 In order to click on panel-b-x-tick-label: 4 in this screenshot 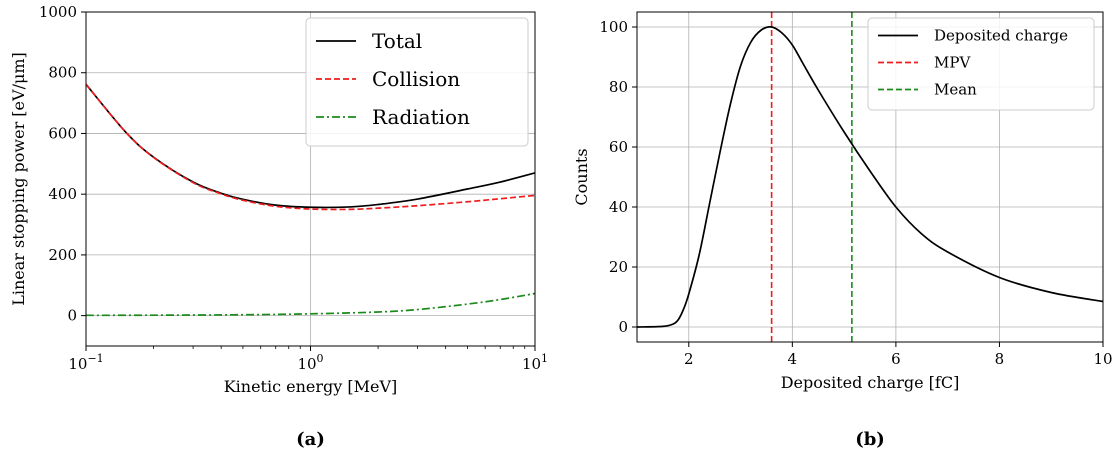, I will do `click(793, 359)`.